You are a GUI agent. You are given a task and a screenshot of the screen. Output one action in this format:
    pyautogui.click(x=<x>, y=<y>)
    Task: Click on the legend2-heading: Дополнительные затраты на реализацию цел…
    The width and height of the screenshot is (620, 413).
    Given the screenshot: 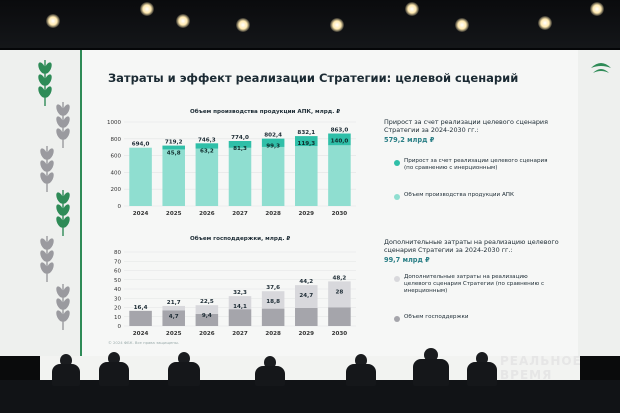 What is the action you would take?
    pyautogui.click(x=471, y=246)
    